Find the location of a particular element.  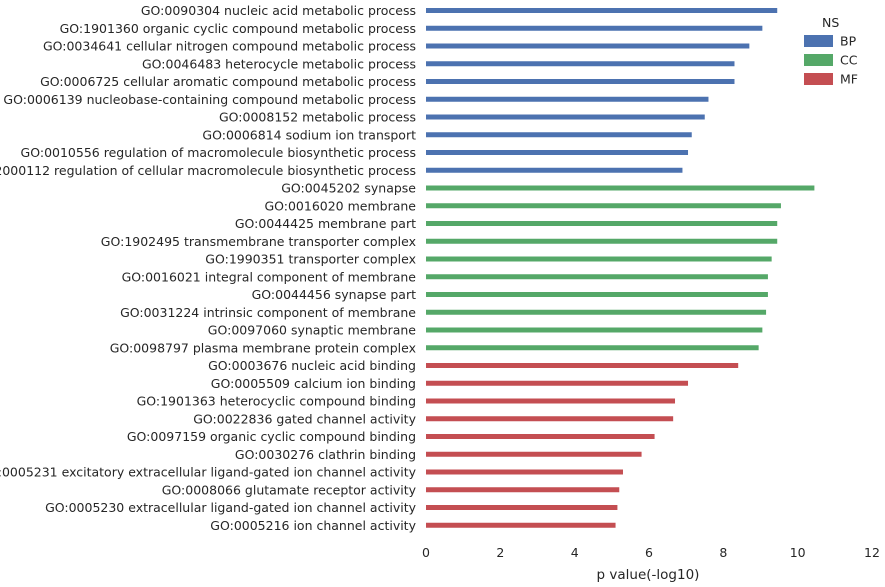

category-label: GO:0046483 heterocycle metabolic process is located at coordinates (279, 63).